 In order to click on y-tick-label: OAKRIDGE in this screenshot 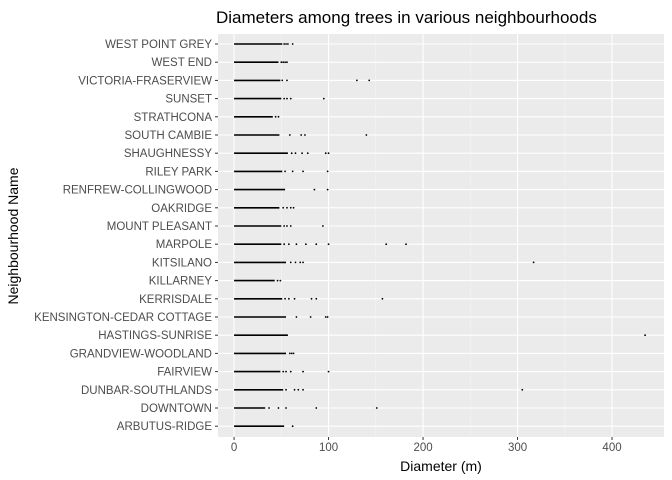, I will do `click(181, 209)`.